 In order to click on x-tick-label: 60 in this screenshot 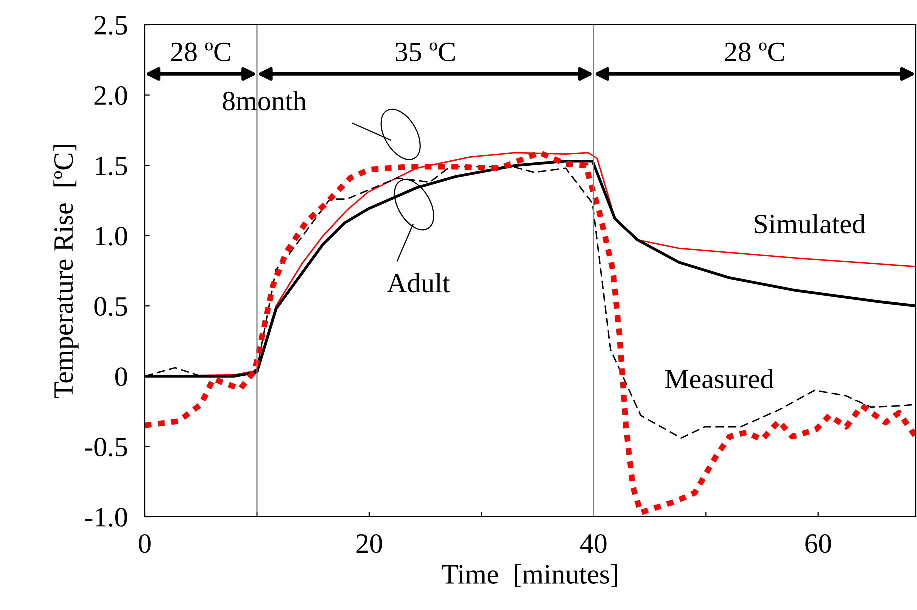, I will do `click(819, 544)`.